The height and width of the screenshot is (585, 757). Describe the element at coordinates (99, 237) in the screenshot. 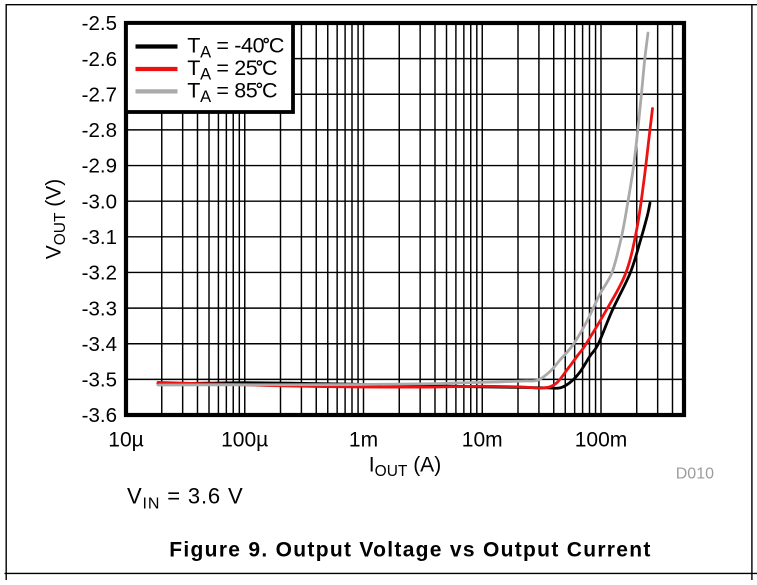

I see `svg-text: -3.1` at that location.